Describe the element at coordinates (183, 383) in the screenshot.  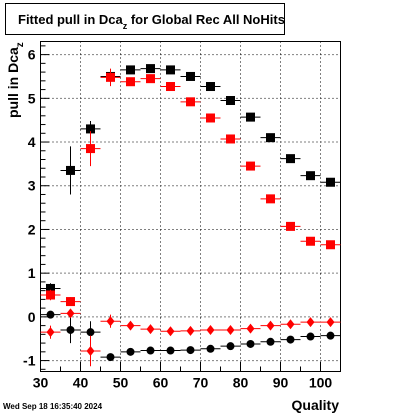
I see `x-tick-labels: 30 40 50 60 70 80 90 100` at that location.